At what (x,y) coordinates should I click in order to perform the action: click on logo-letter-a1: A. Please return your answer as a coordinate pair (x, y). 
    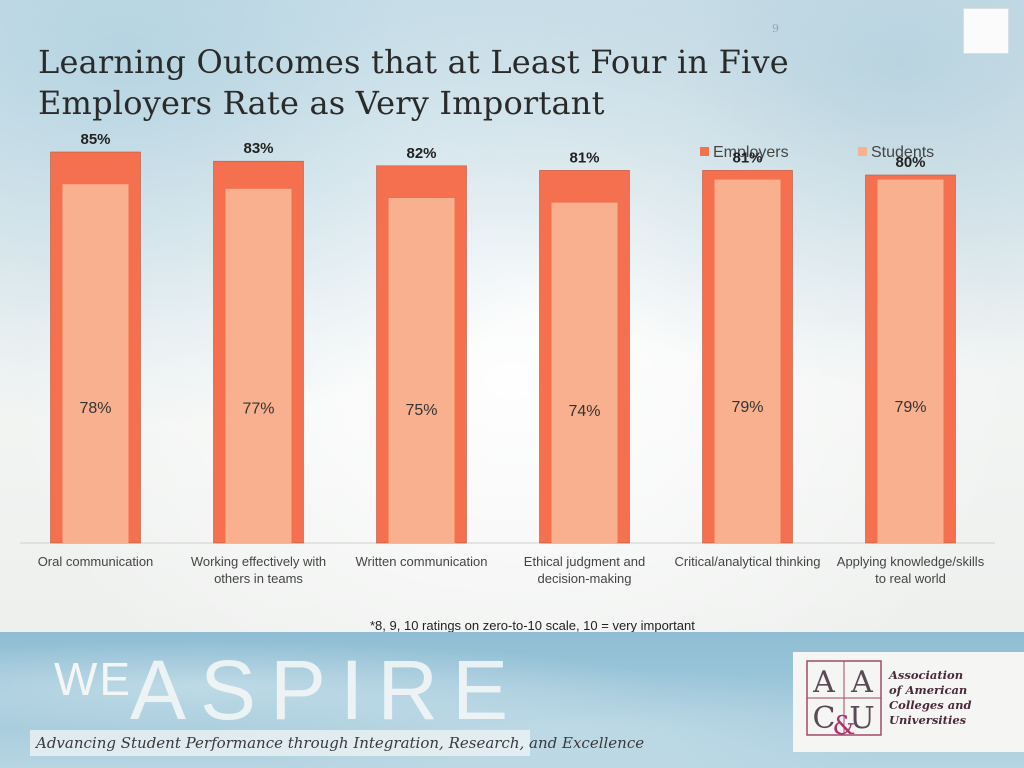
    Looking at the image, I should click on (823, 682).